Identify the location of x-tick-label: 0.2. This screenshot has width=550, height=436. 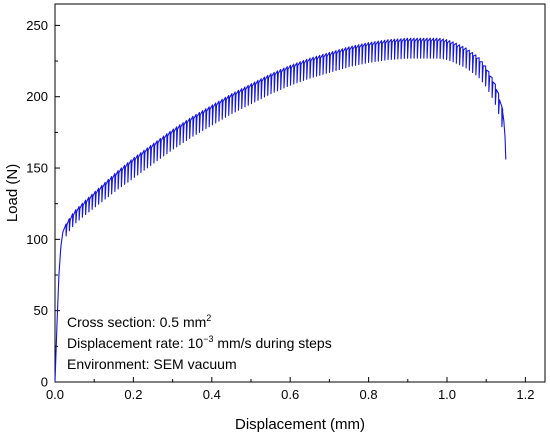
(133, 394).